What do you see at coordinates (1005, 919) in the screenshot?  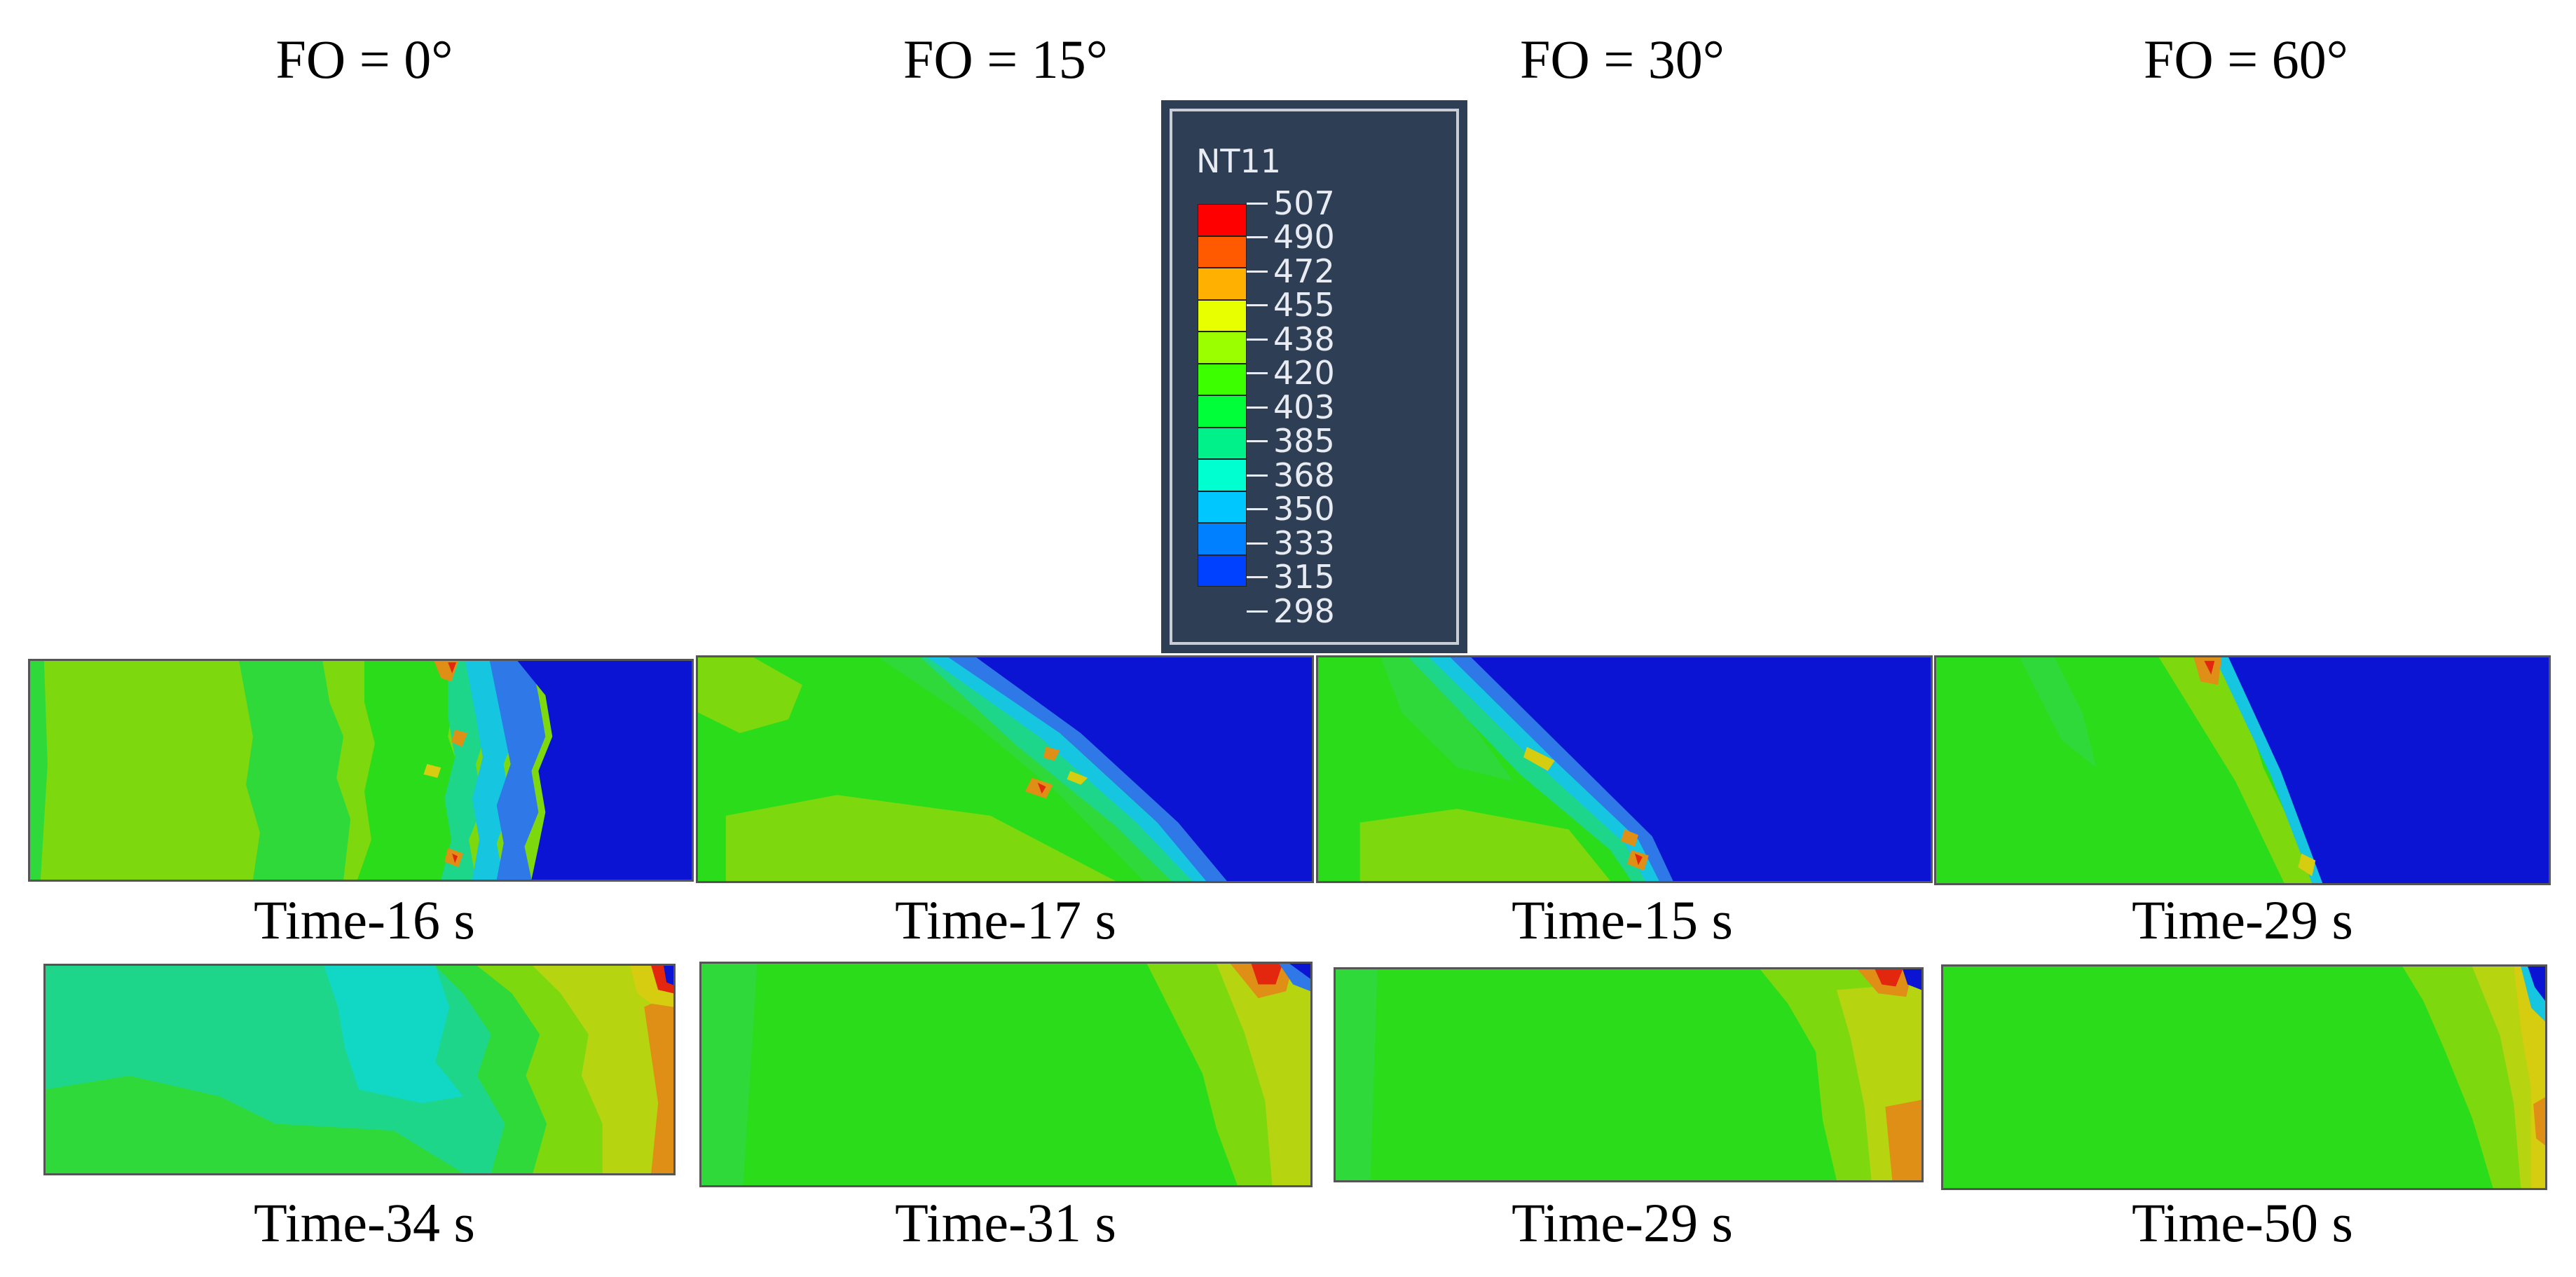 I see `caption-fo15-row1: Time-17 s` at bounding box center [1005, 919].